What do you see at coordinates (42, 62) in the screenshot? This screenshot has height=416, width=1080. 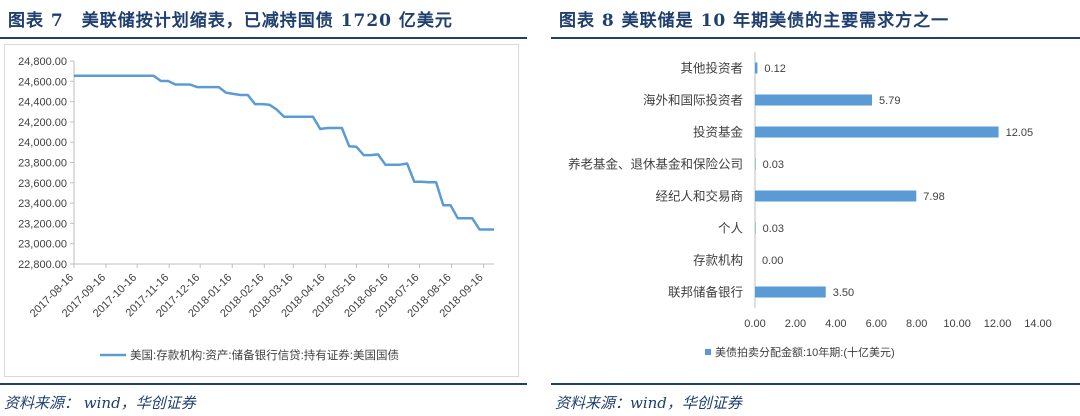 I see `y-tick-label: 24,800.00` at bounding box center [42, 62].